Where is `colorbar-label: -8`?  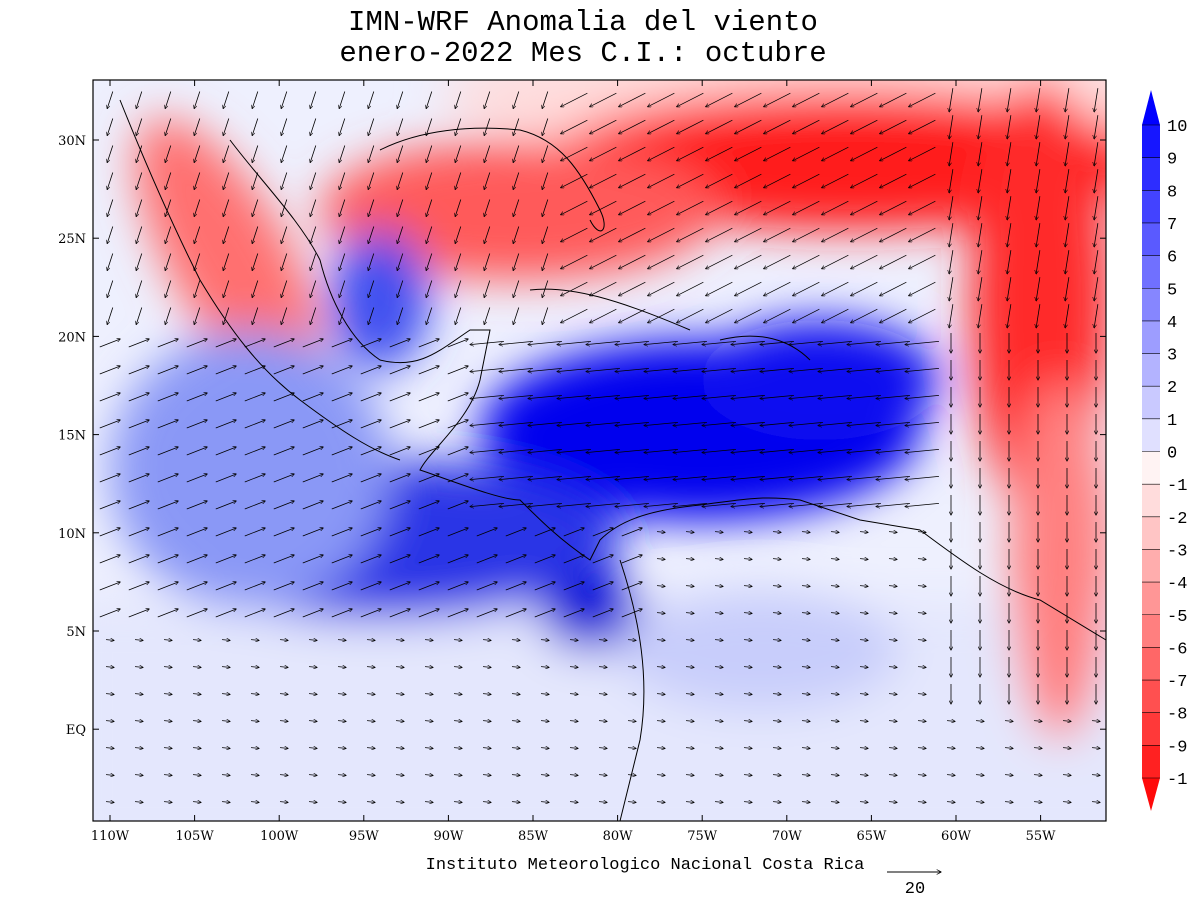
colorbar-label: -8 is located at coordinates (1177, 715).